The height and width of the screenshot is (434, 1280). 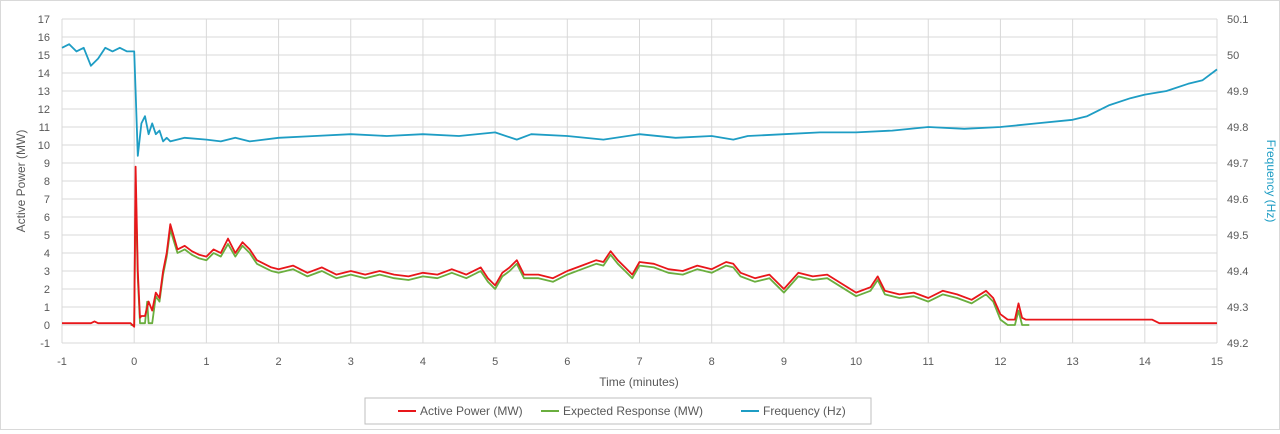 I want to click on y-tick-label: 14, so click(x=44, y=74).